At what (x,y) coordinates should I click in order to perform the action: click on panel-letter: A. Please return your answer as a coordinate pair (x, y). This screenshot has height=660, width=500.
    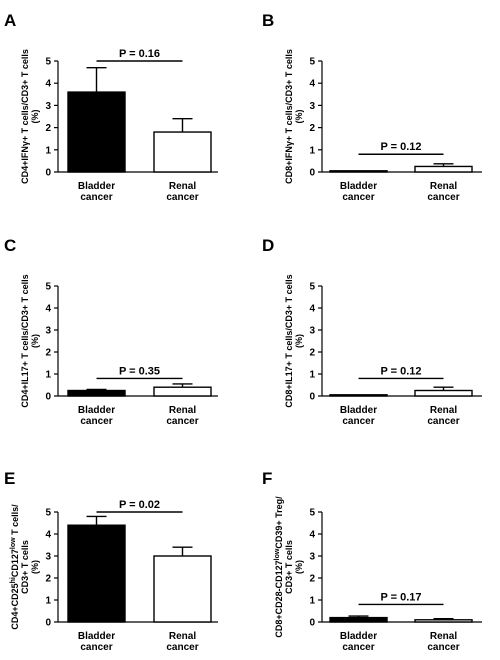
    Looking at the image, I should click on (10, 20).